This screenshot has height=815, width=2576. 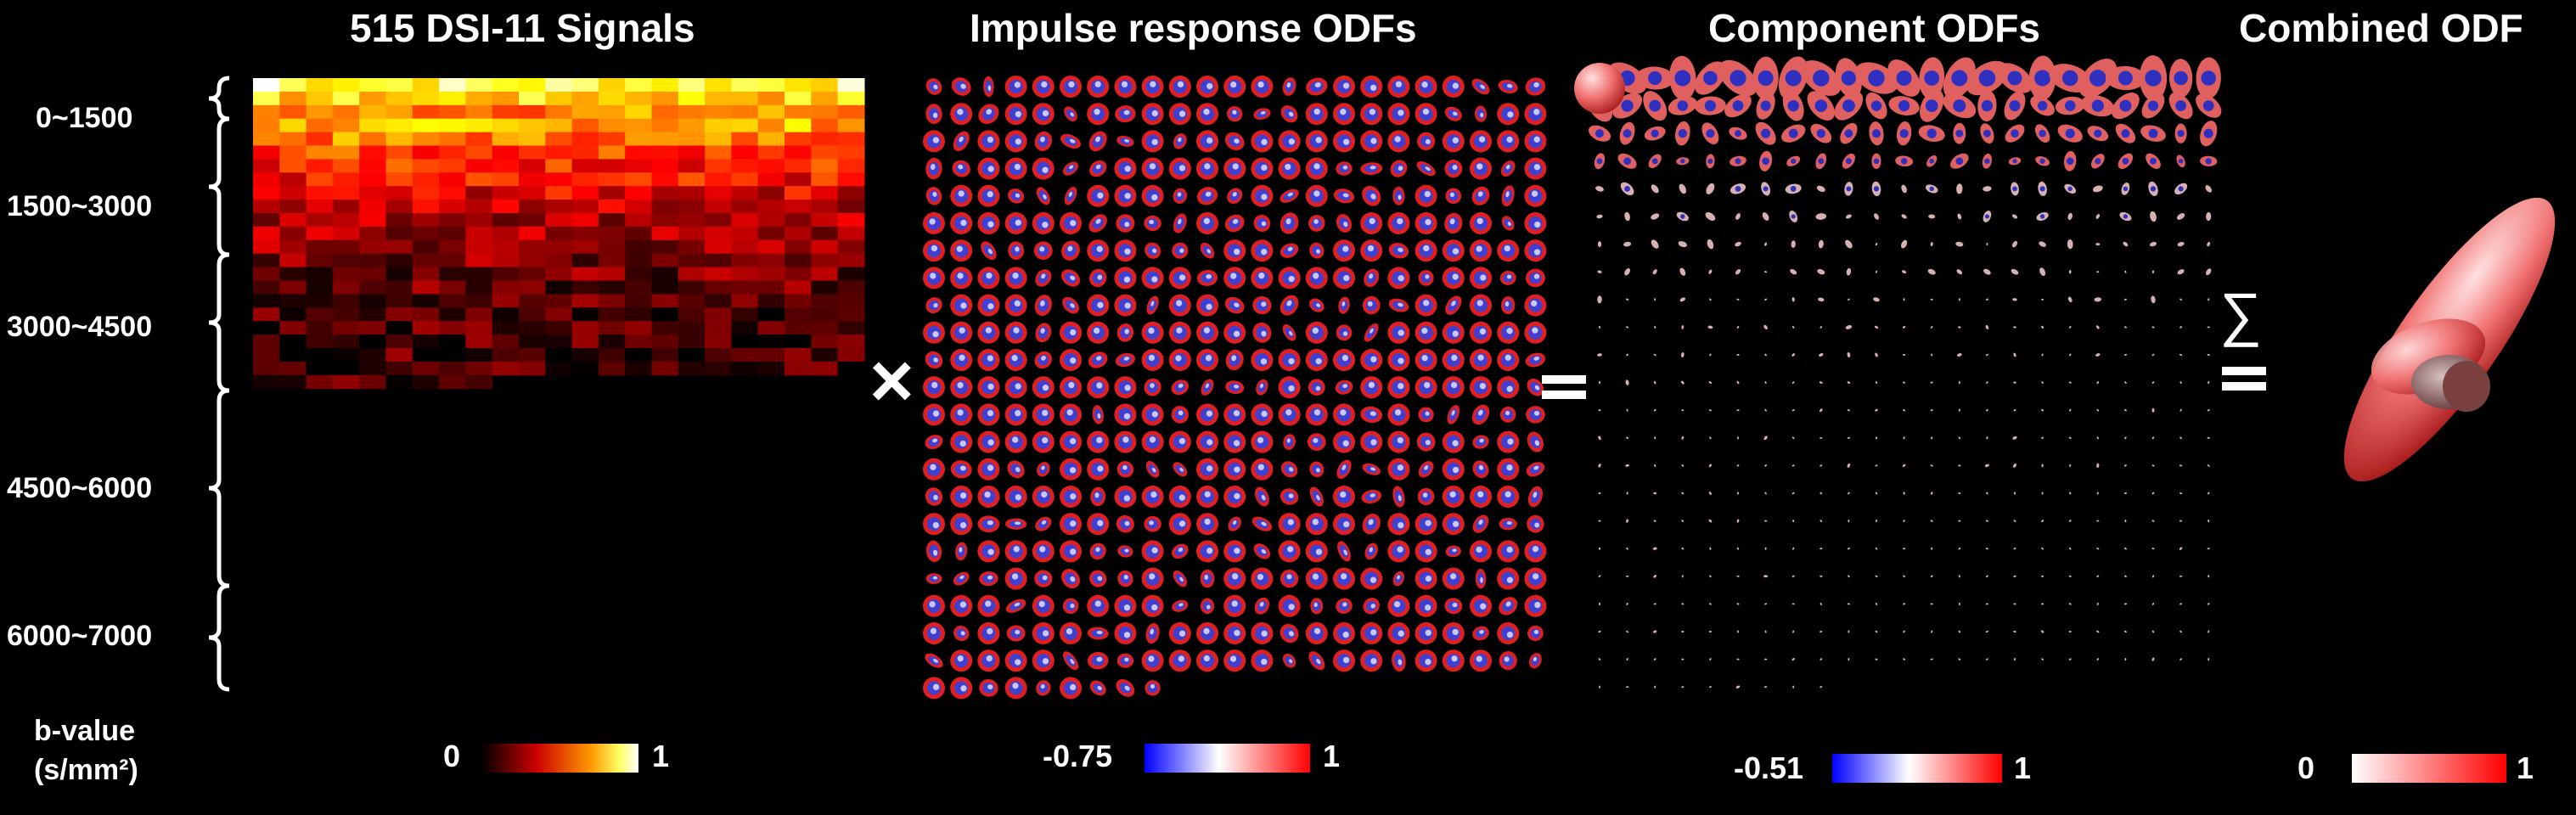 I want to click on bvalue-brace, so click(x=219, y=323).